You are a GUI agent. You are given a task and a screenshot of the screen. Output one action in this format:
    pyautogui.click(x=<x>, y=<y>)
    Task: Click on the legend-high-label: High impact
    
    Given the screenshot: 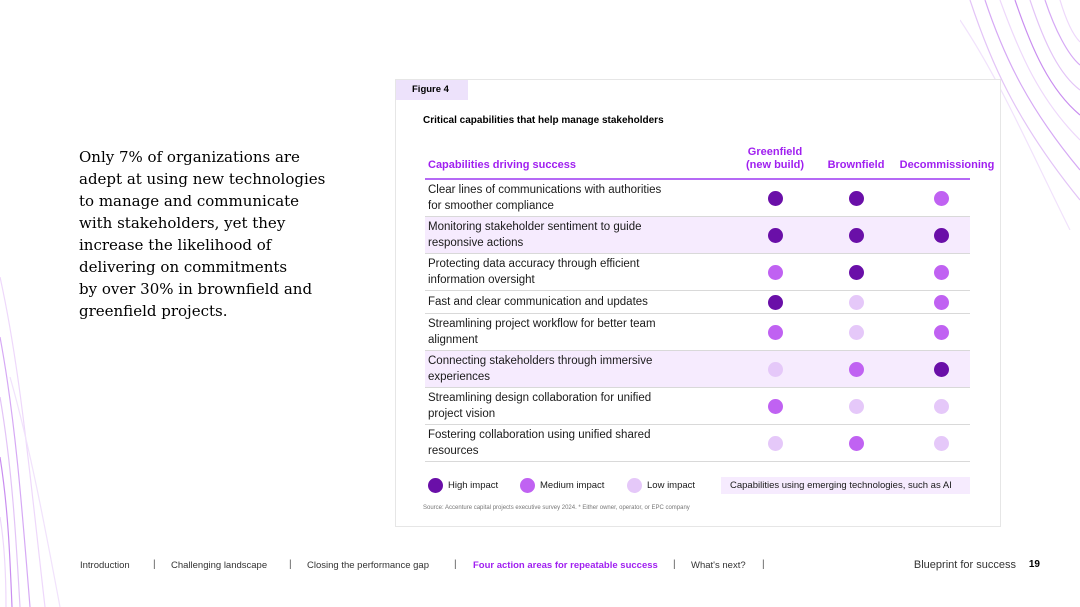 What is the action you would take?
    pyautogui.click(x=473, y=485)
    